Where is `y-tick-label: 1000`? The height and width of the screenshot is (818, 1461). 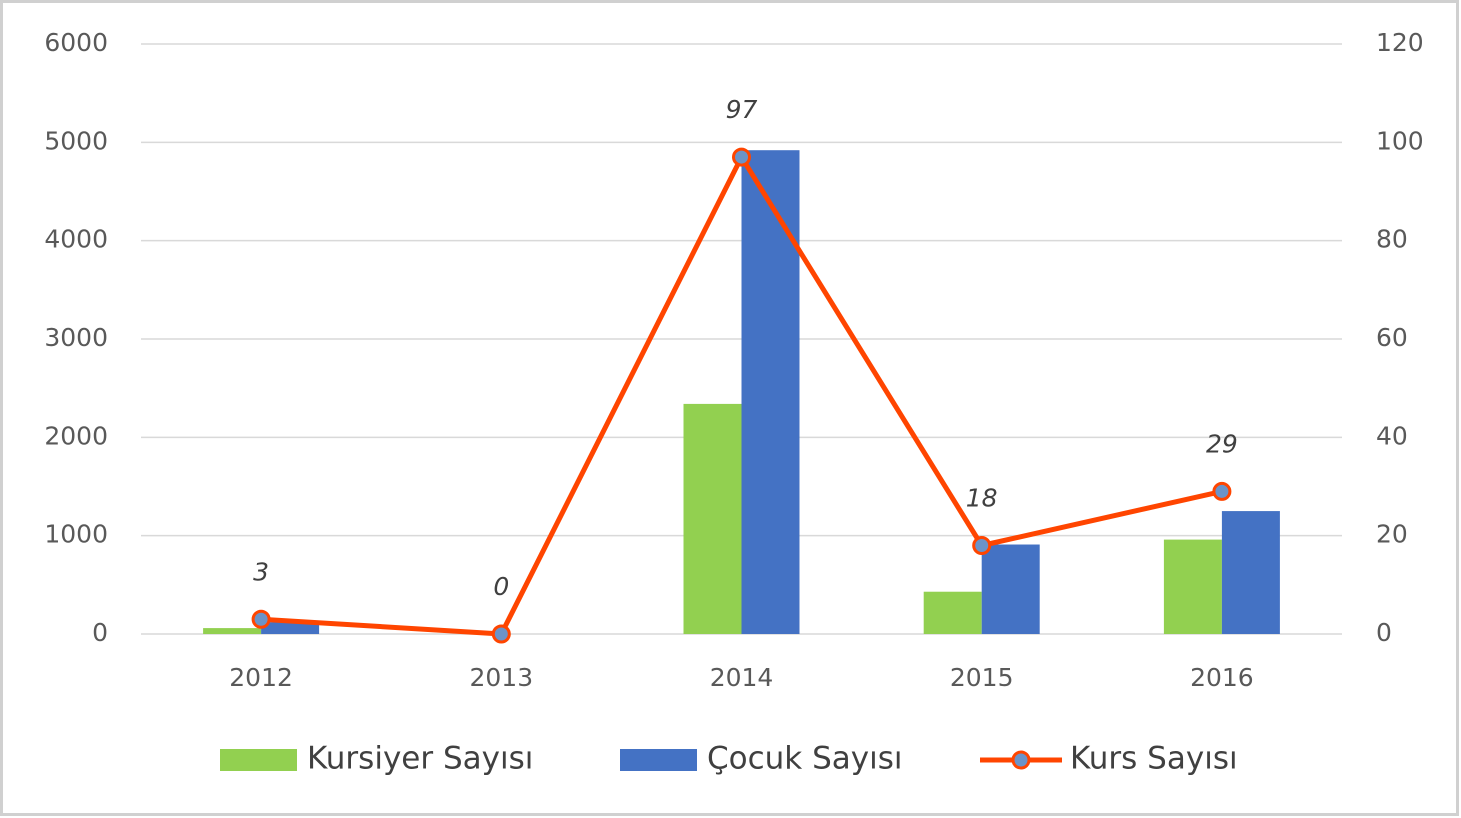 y-tick-label: 1000 is located at coordinates (76, 534).